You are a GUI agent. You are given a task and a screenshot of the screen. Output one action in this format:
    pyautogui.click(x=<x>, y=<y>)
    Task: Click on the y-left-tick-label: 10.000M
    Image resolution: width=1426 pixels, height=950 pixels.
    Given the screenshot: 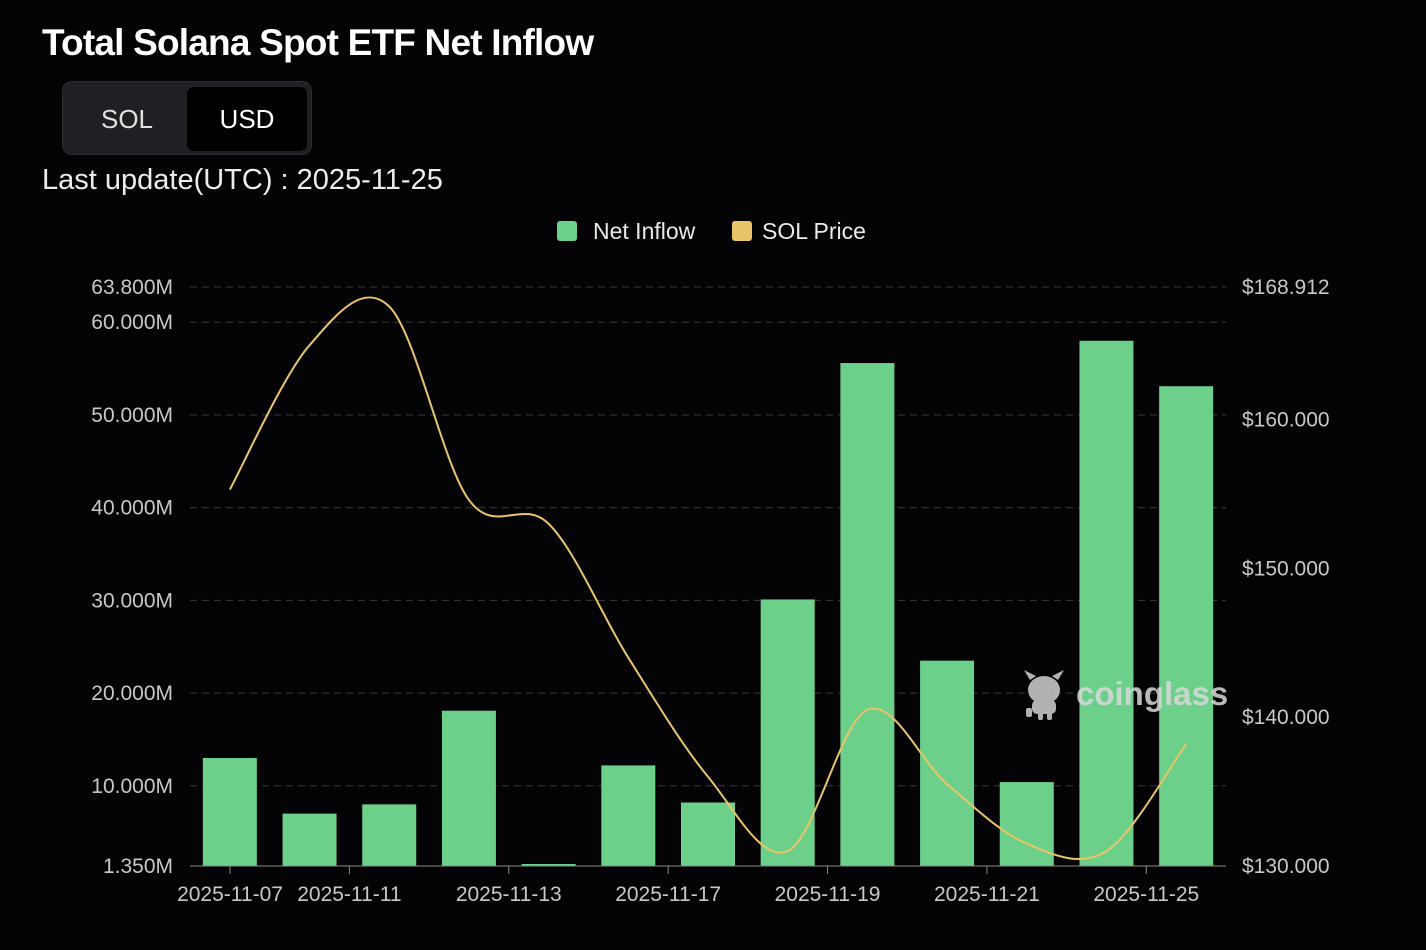 What is the action you would take?
    pyautogui.click(x=132, y=786)
    